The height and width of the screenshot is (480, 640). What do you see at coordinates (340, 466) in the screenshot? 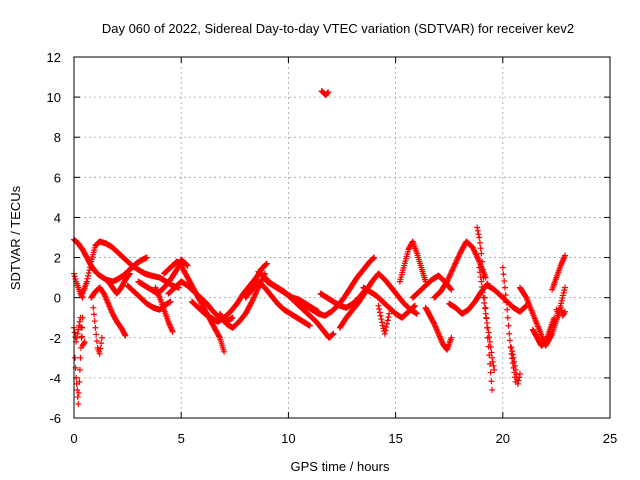
I see `x-axis-label: GPS time / hours` at bounding box center [340, 466].